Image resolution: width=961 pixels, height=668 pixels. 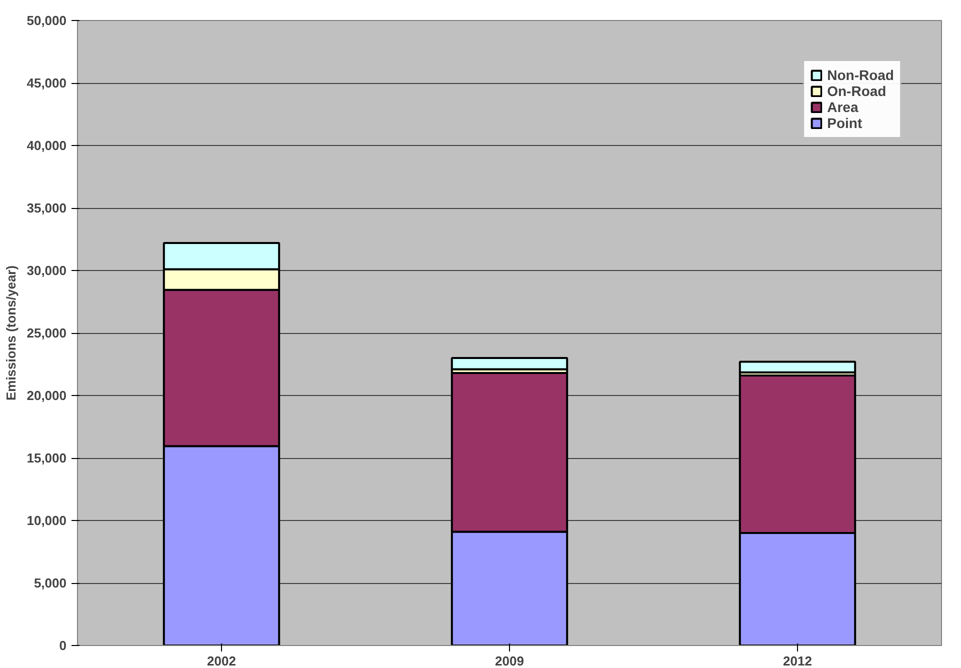 What do you see at coordinates (46, 83) in the screenshot?
I see `y-tick-label: 45,000` at bounding box center [46, 83].